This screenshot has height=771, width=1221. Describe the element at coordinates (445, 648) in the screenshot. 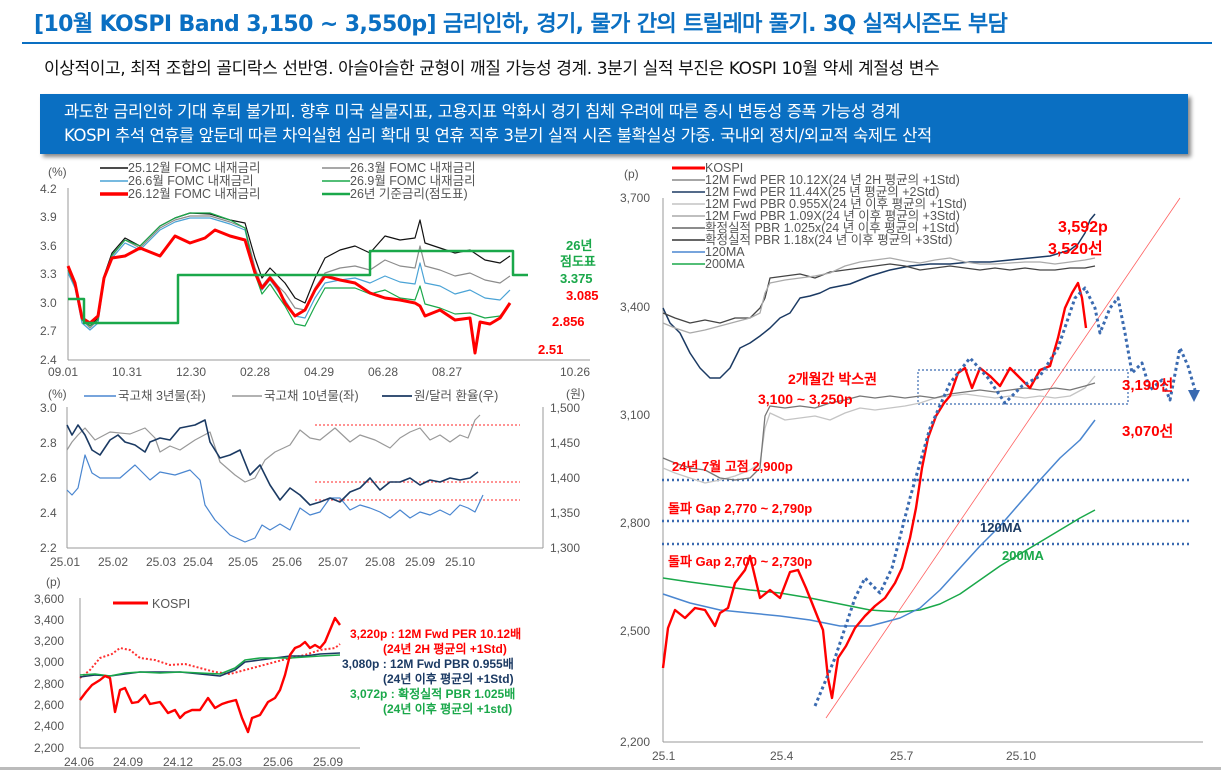

I see `svg-text: (24년 2H 평균의 +1Std)` at that location.